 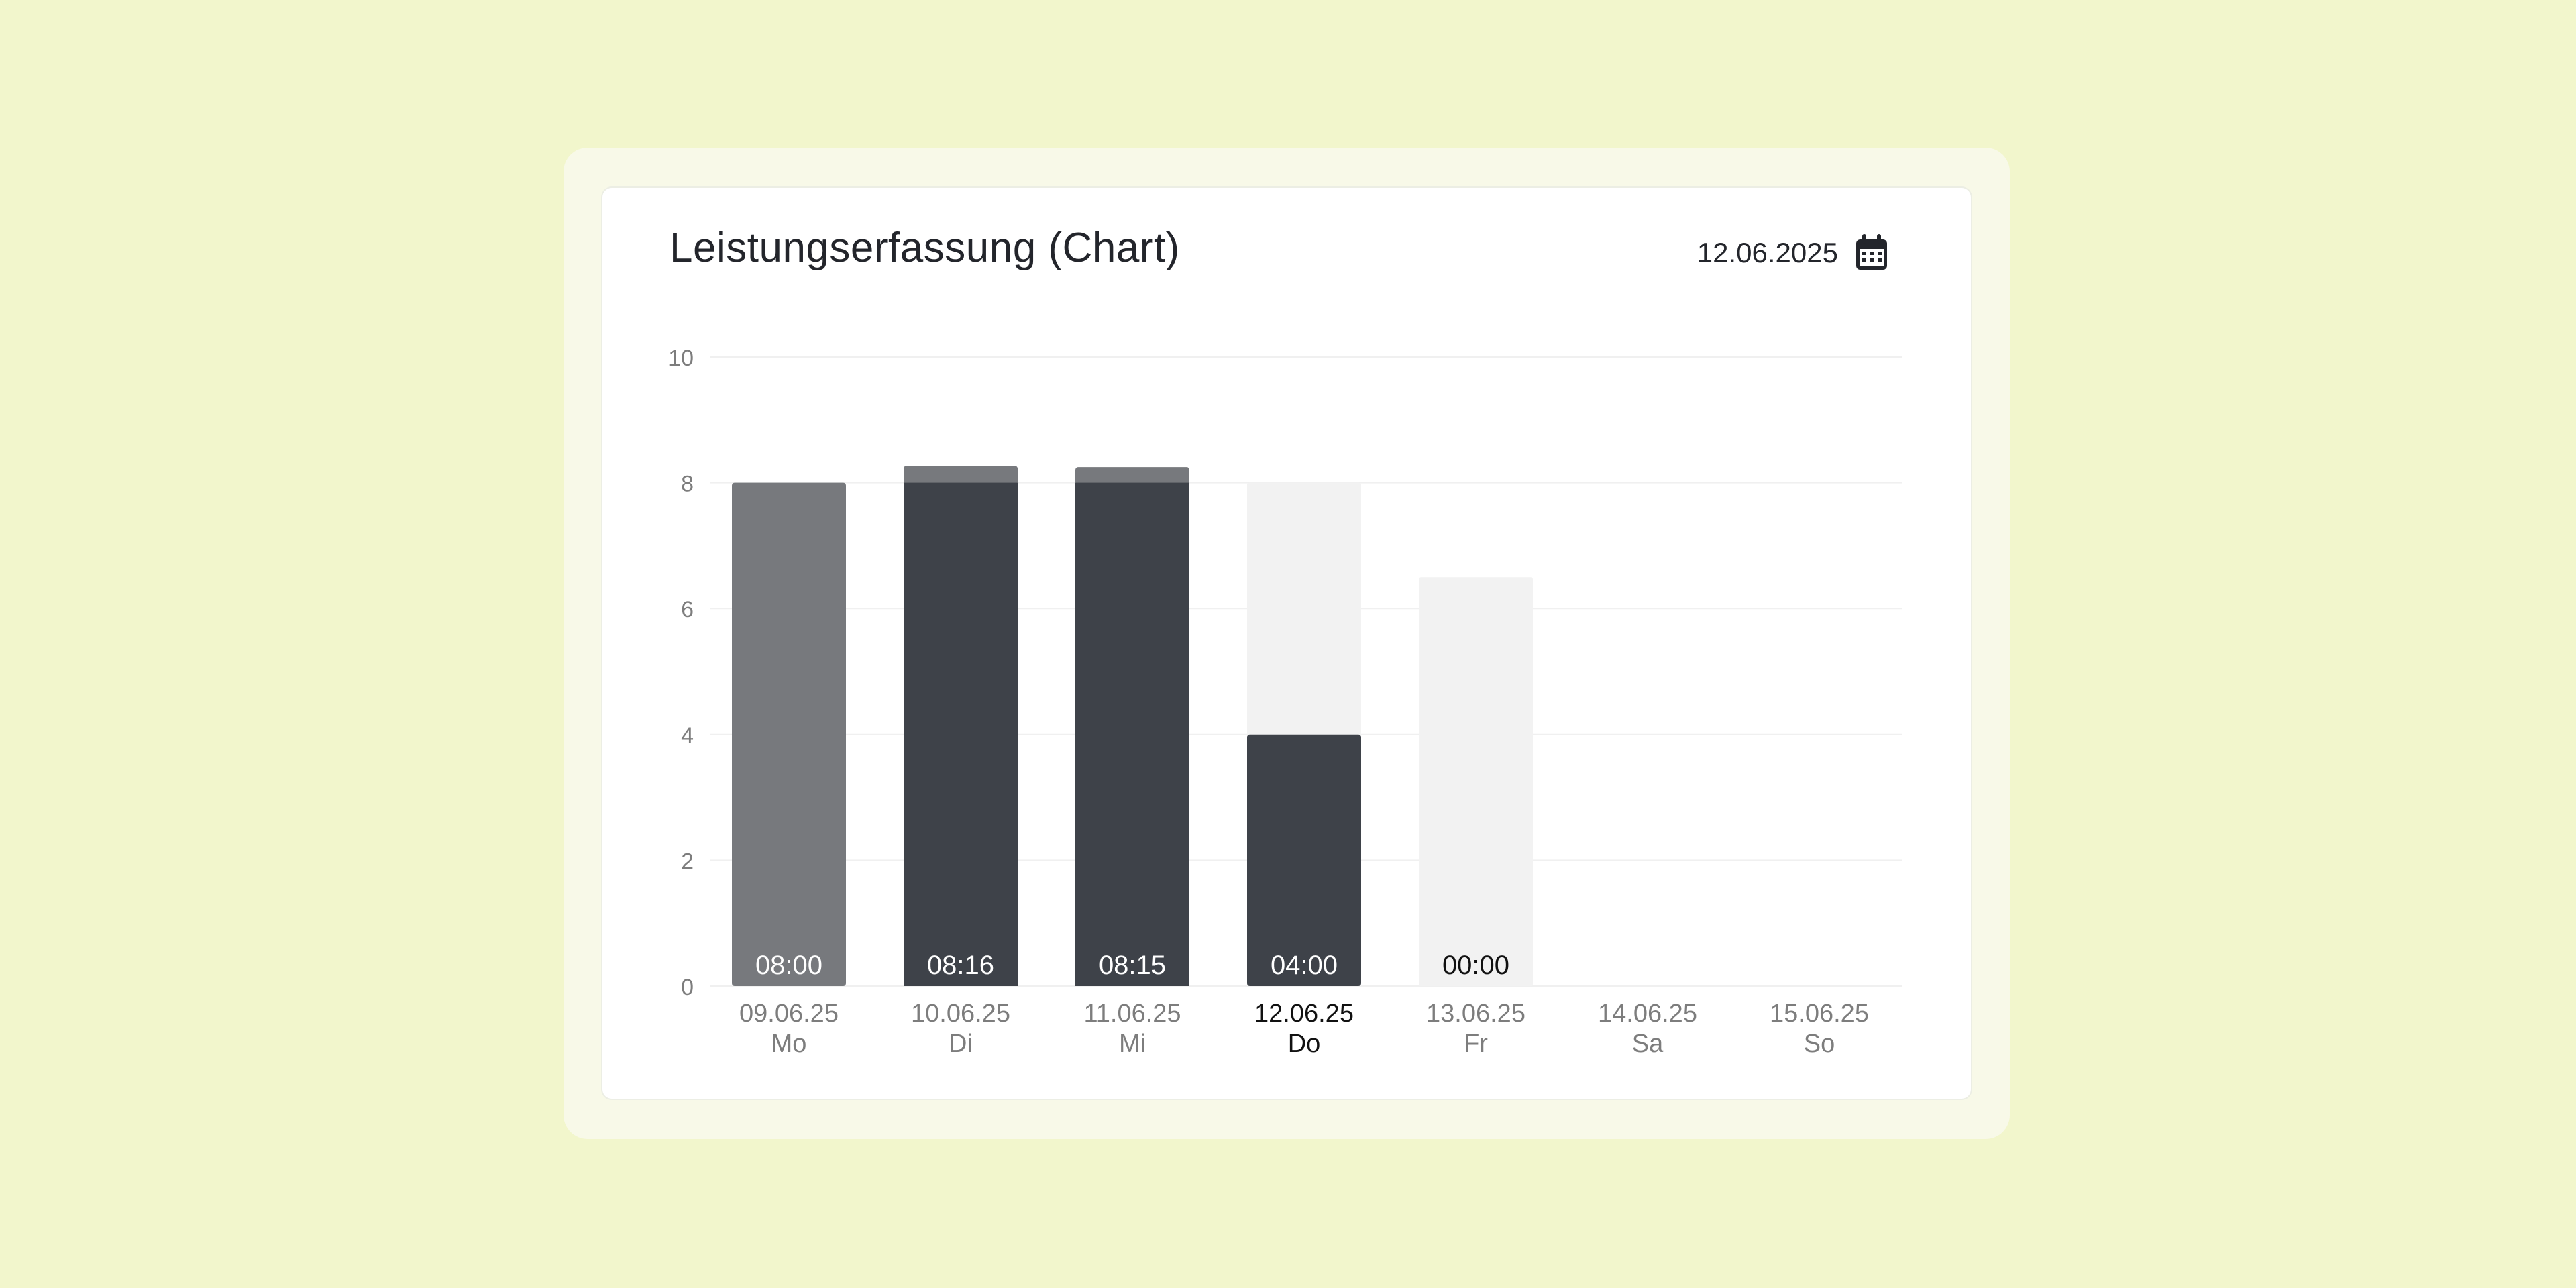 I want to click on x-tick-date: 09.06.25, so click(x=789, y=1014).